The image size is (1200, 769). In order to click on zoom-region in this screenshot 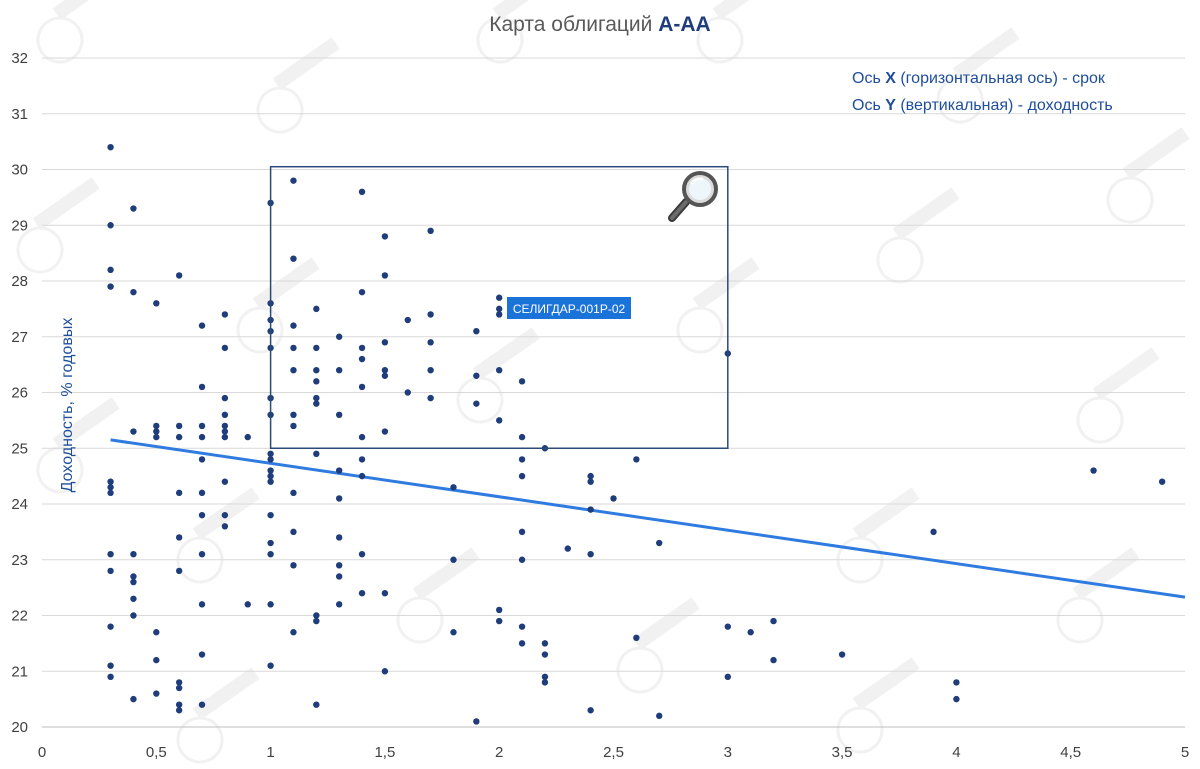, I will do `click(499, 307)`.